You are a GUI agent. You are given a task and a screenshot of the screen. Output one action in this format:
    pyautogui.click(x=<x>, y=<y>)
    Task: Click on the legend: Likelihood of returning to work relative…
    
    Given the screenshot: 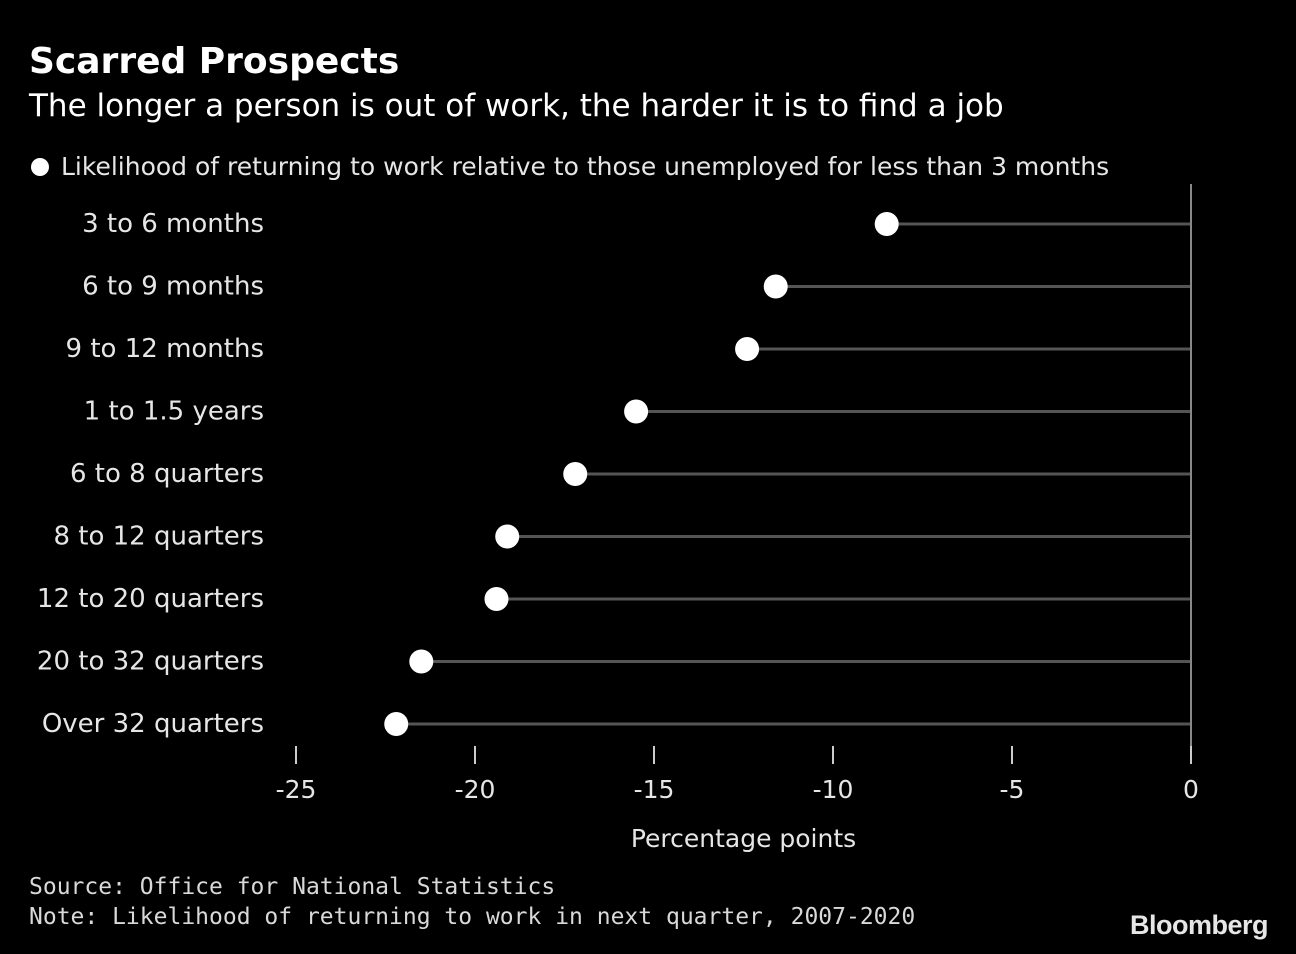 What is the action you would take?
    pyautogui.click(x=570, y=167)
    